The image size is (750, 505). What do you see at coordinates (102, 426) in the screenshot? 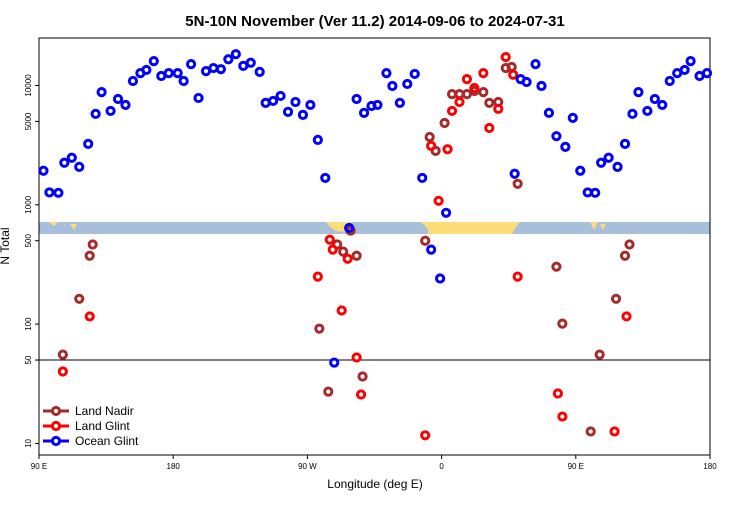
I see `legend-label: Land Glint` at bounding box center [102, 426].